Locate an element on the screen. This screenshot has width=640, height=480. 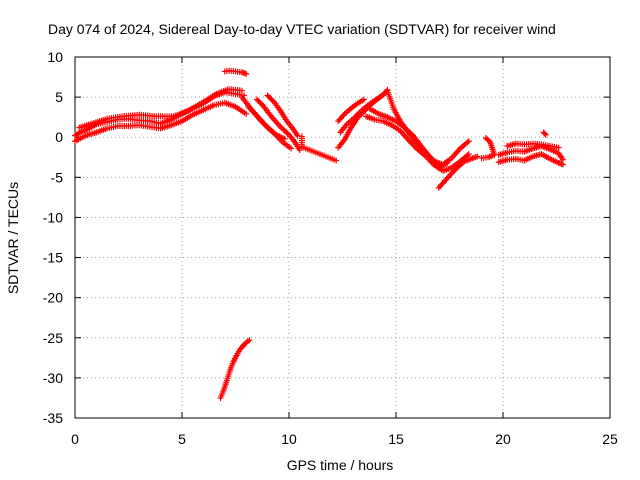
series-tail-c is located at coordinates (533, 145).